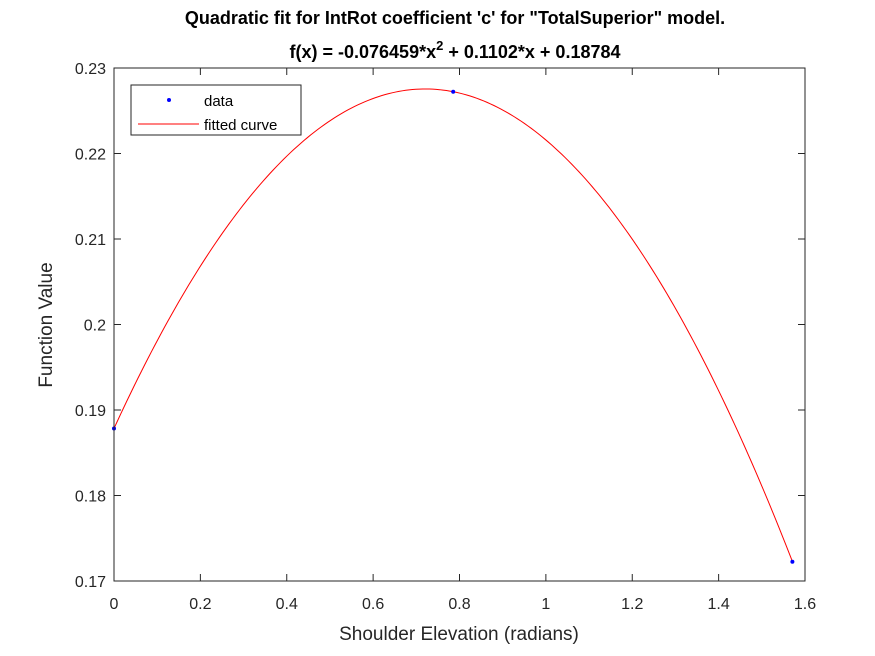 The image size is (875, 656). I want to click on x-tick-label: 1.4, so click(719, 604).